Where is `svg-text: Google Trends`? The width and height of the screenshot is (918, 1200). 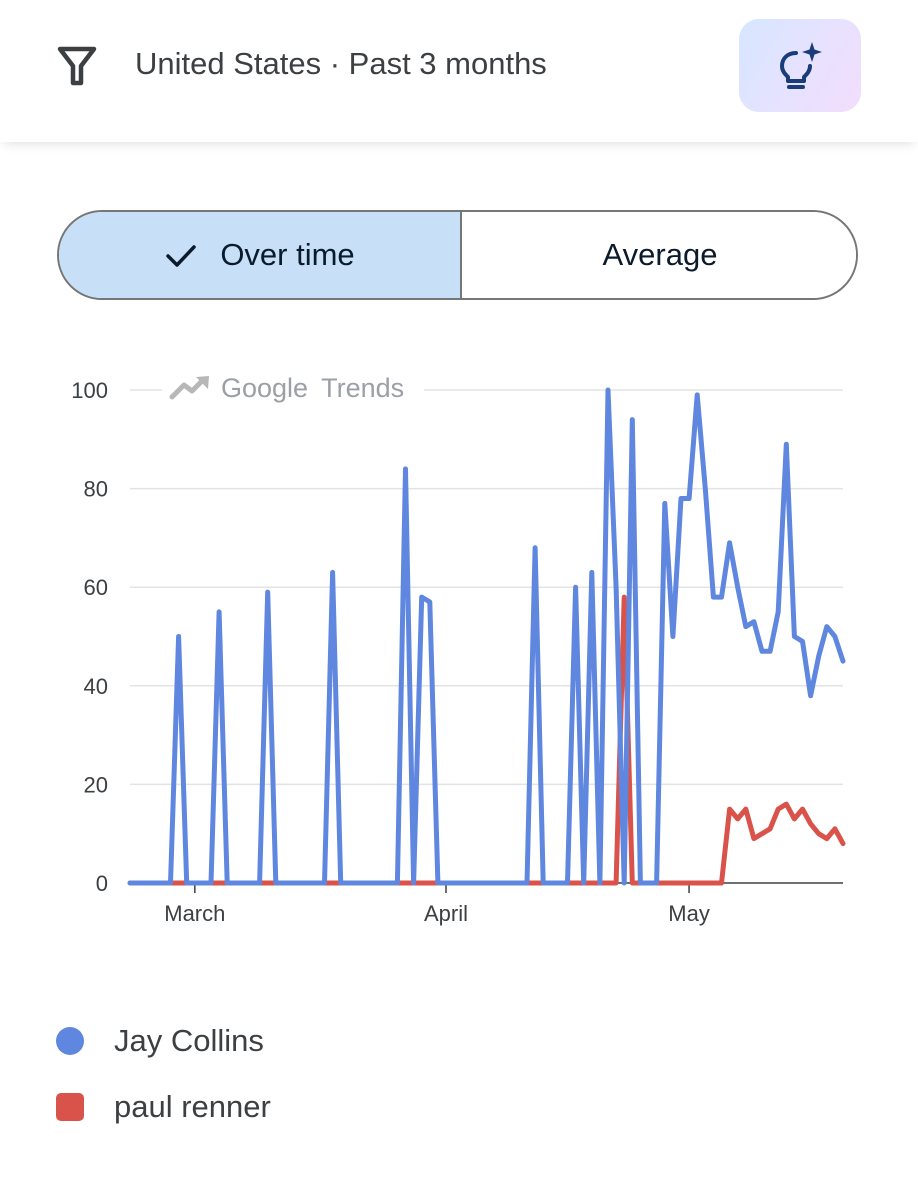
svg-text: Google Trends is located at coordinates (312, 388).